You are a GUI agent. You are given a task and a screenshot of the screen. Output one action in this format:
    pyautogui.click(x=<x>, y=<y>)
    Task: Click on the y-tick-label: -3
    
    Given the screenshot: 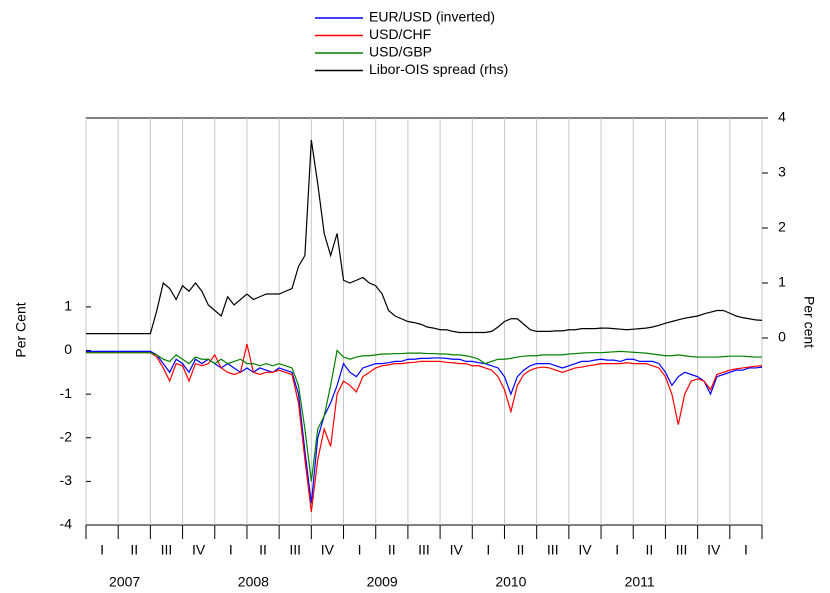 What is the action you would take?
    pyautogui.click(x=66, y=480)
    